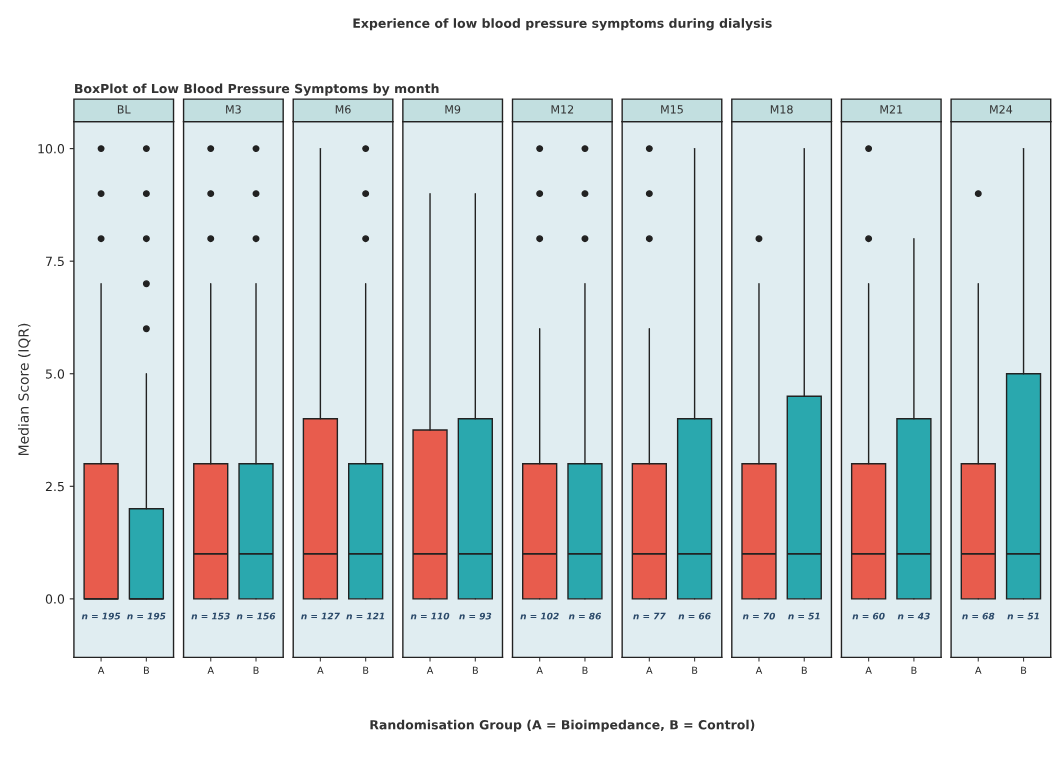  Describe the element at coordinates (539, 616) in the screenshot. I see `annotation: n = 102` at that location.